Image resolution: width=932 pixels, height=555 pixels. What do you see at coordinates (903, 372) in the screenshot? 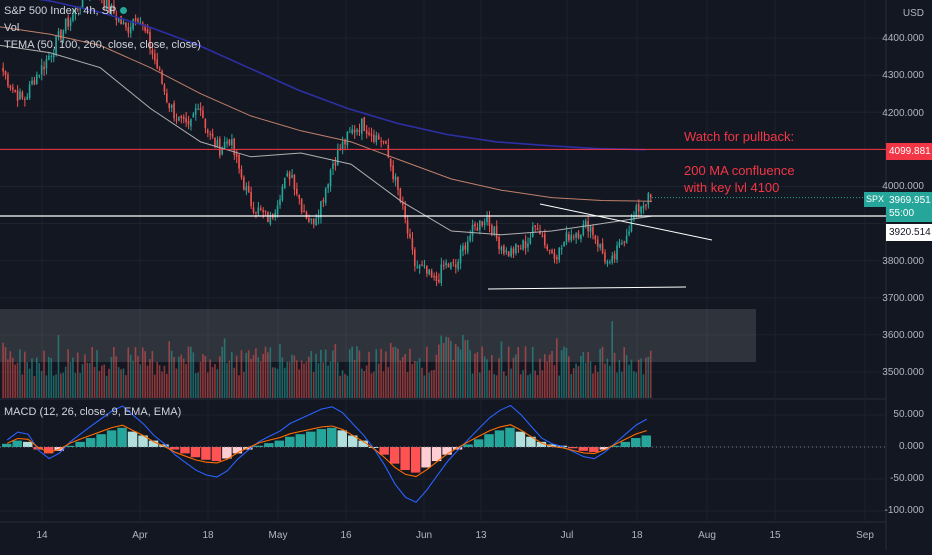
I see `price-tick: 3500.000` at bounding box center [903, 372].